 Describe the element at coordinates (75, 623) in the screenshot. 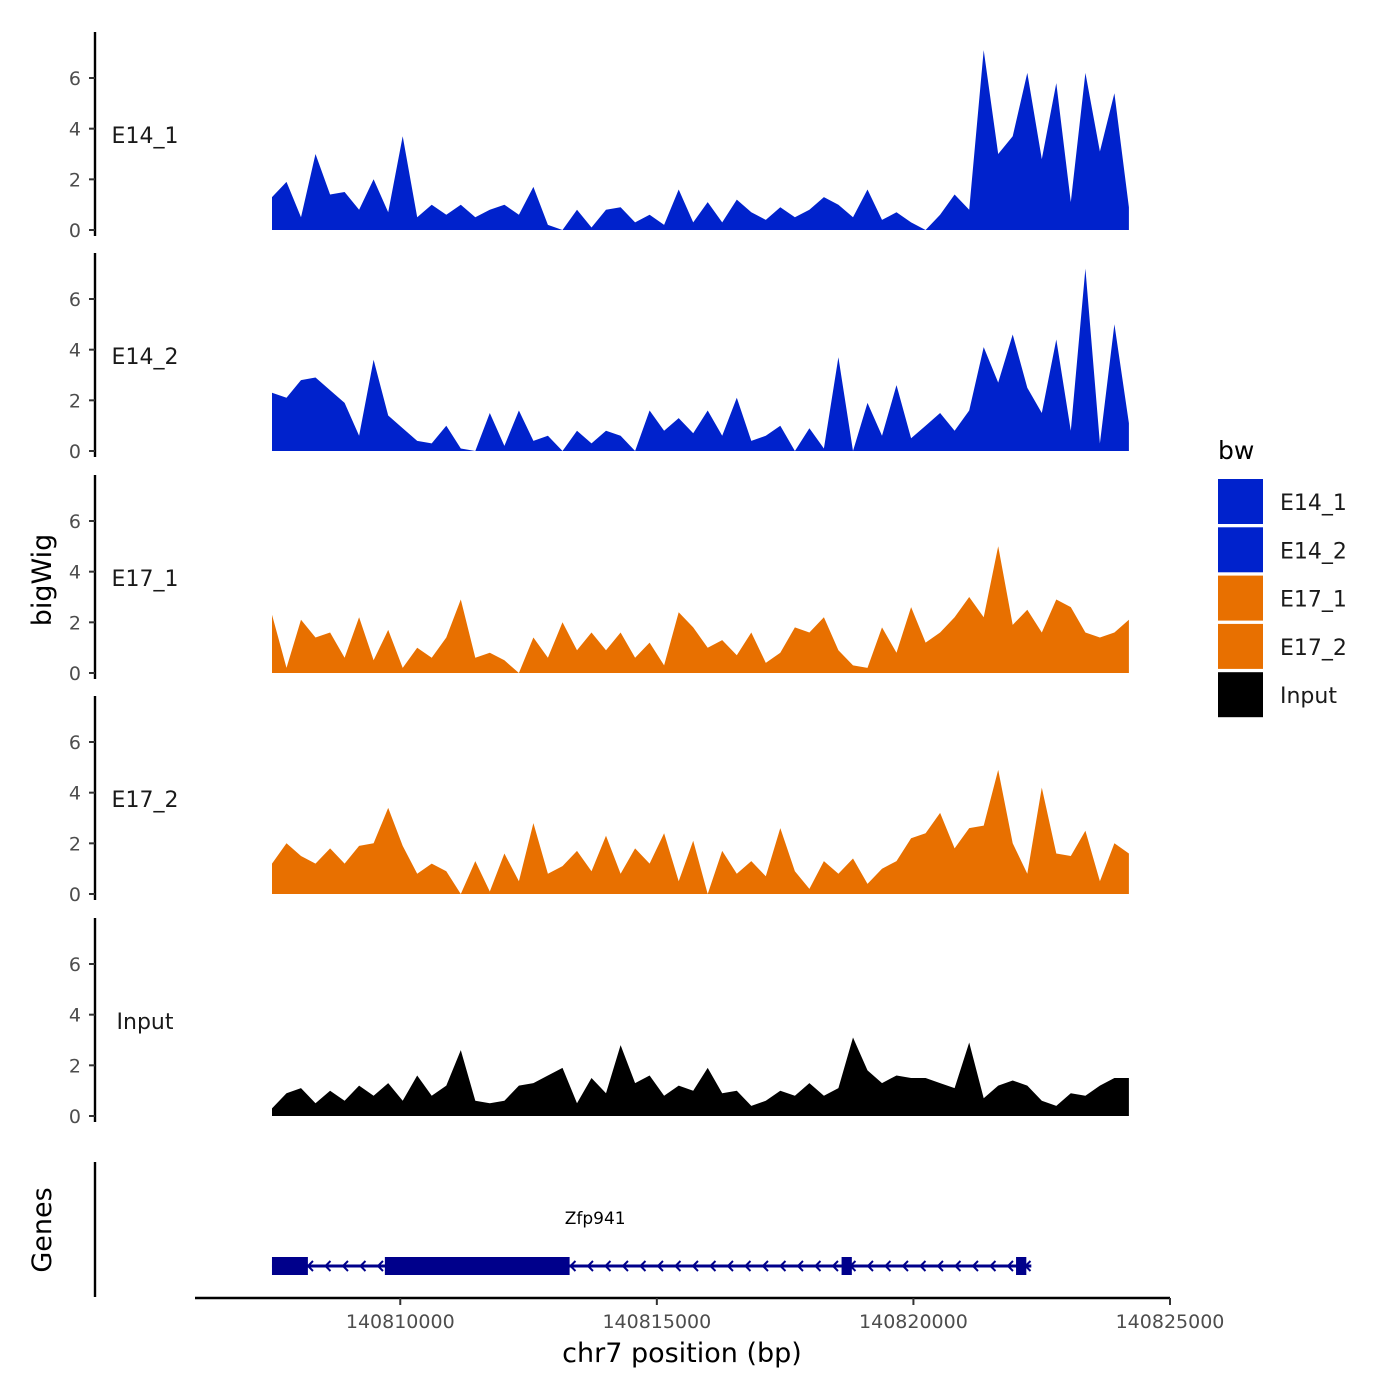

I see `y-tick-label-E17_1-2: 2` at that location.